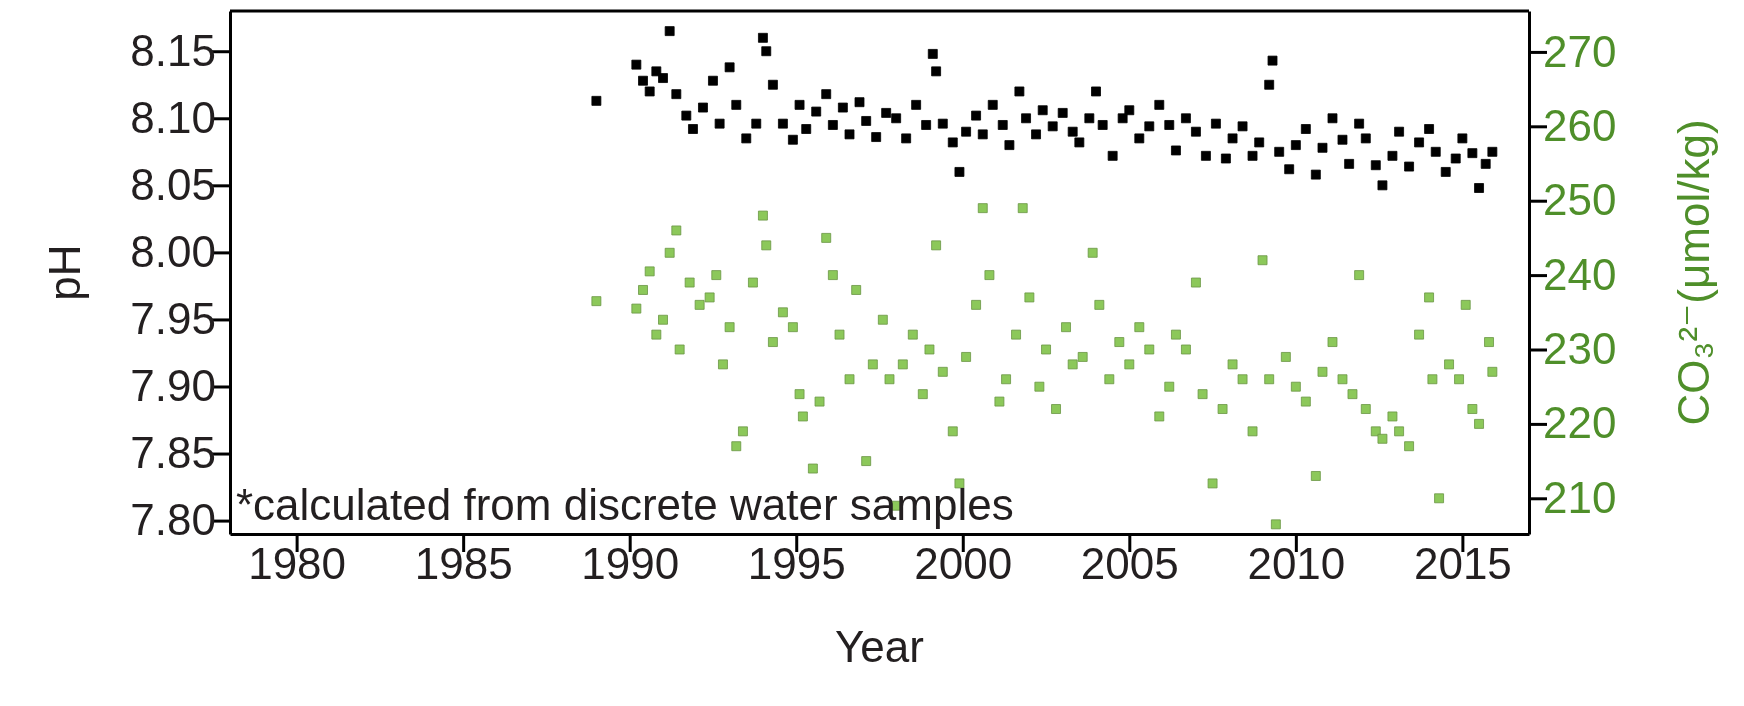 The height and width of the screenshot is (706, 1744). Describe the element at coordinates (1693, 272) in the screenshot. I see `y2-axis-title: CO₃²⁻(μmol/kg)` at that location.